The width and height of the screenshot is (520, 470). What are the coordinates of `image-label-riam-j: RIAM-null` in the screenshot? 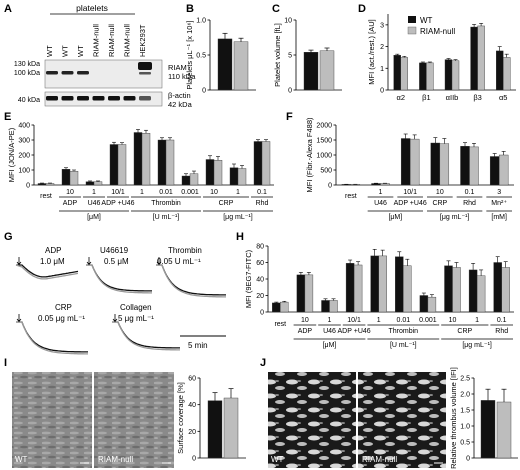 It's located at (379, 459).